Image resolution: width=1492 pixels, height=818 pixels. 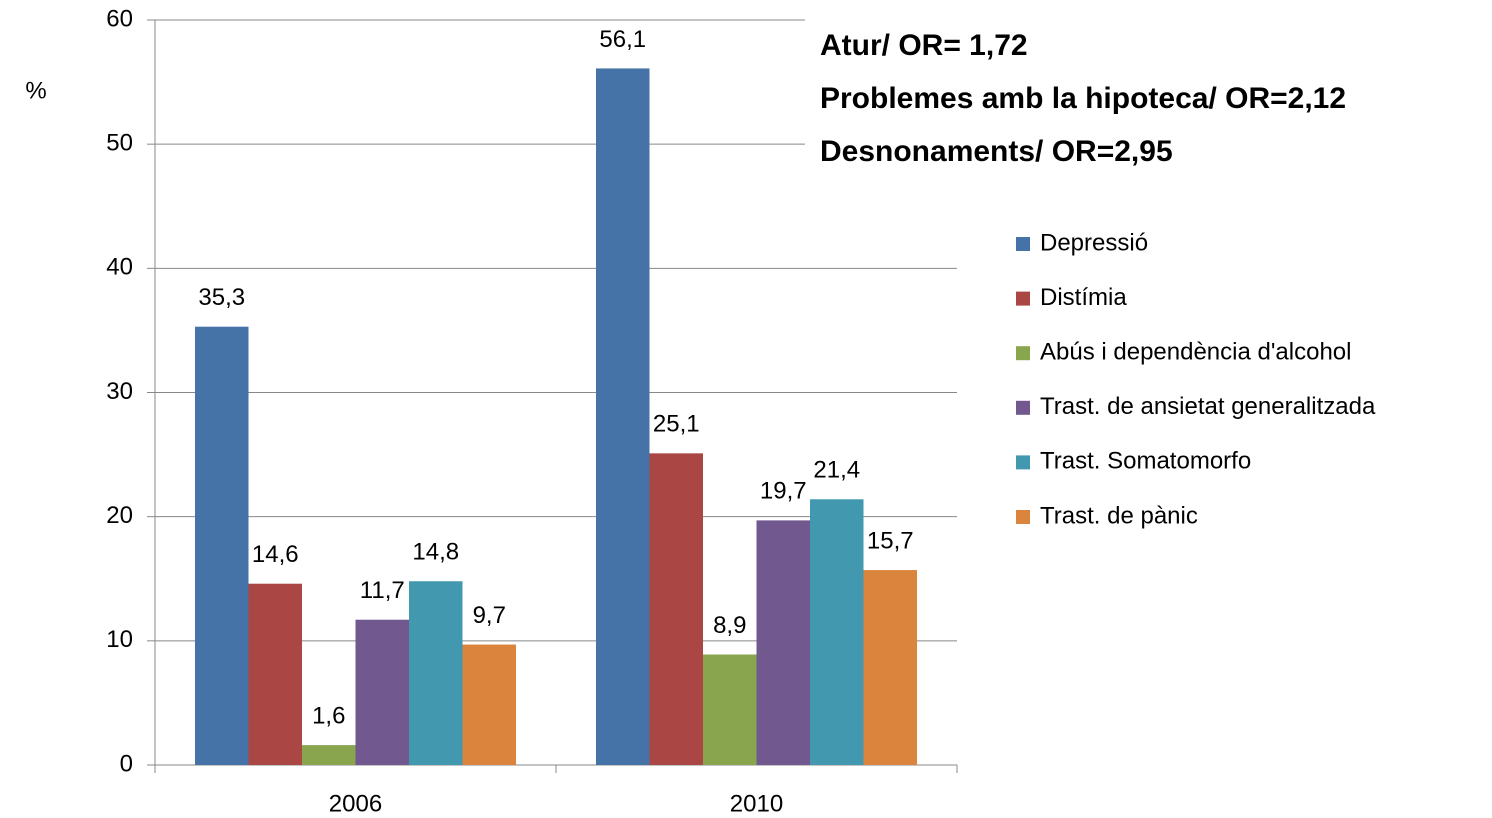 What do you see at coordinates (355, 803) in the screenshot?
I see `x-tick-label: 2006` at bounding box center [355, 803].